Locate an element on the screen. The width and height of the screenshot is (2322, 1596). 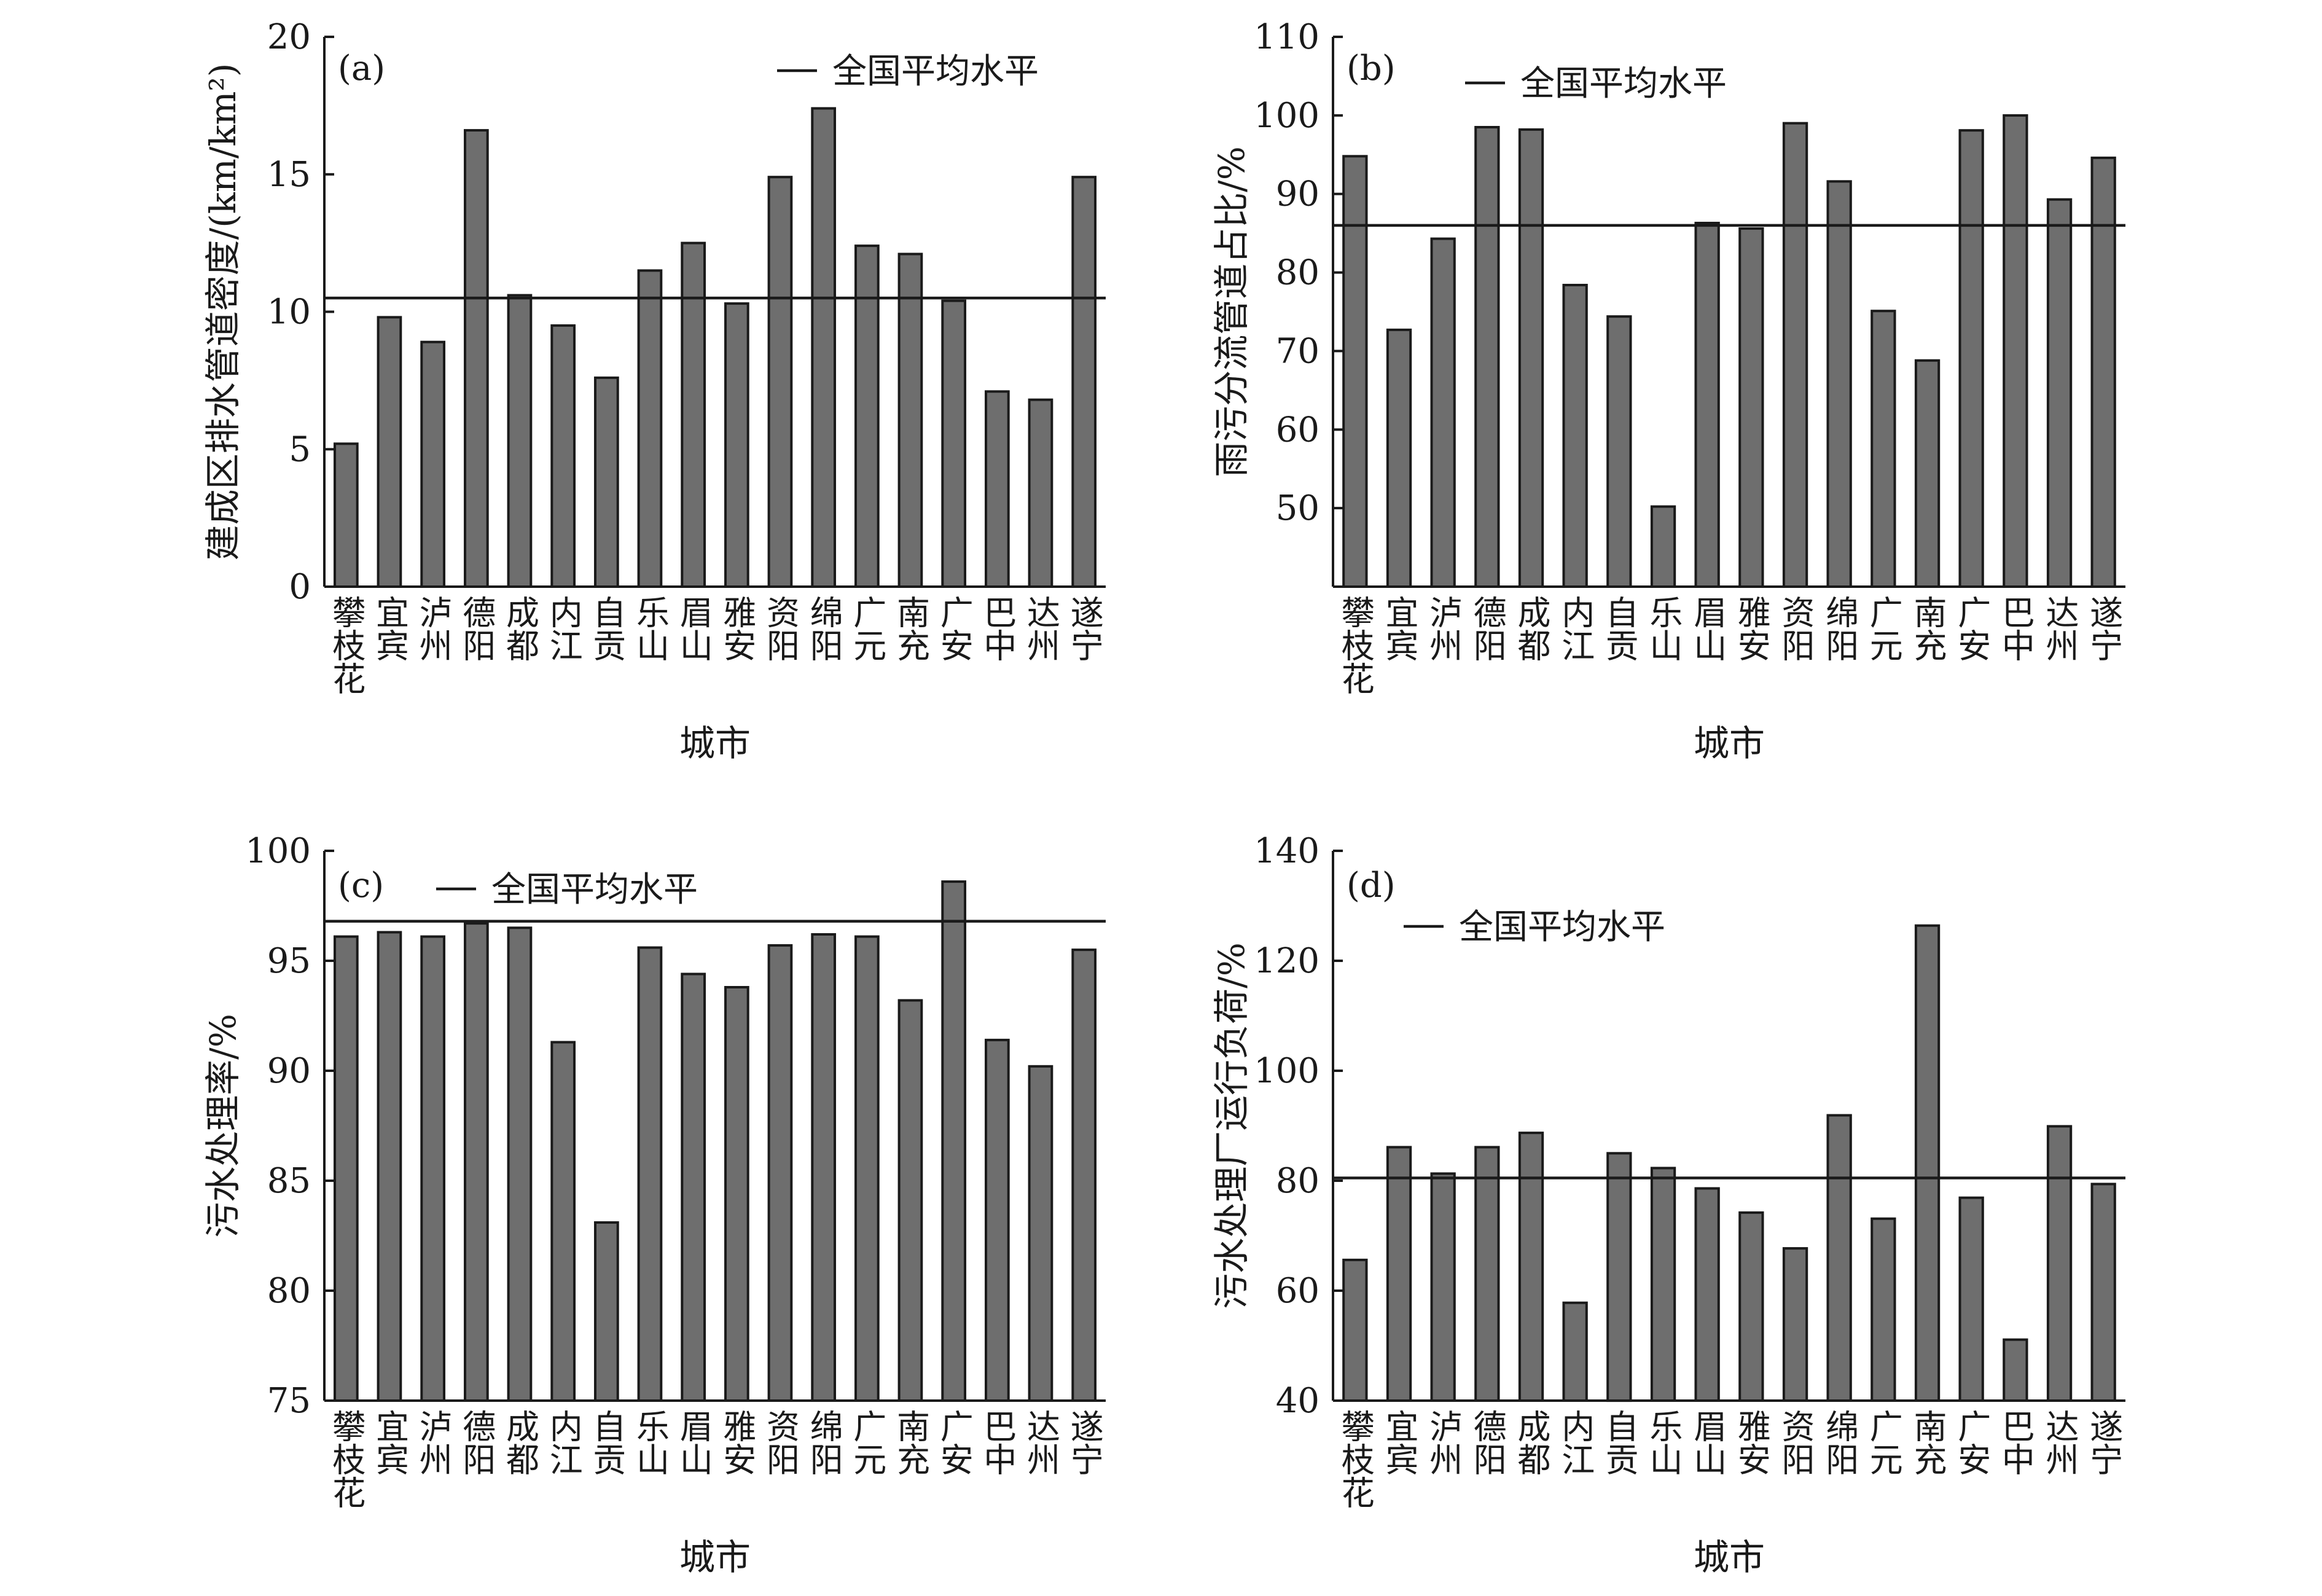
x-category-label-b-9: 眉山 is located at coordinates (1707, 628).